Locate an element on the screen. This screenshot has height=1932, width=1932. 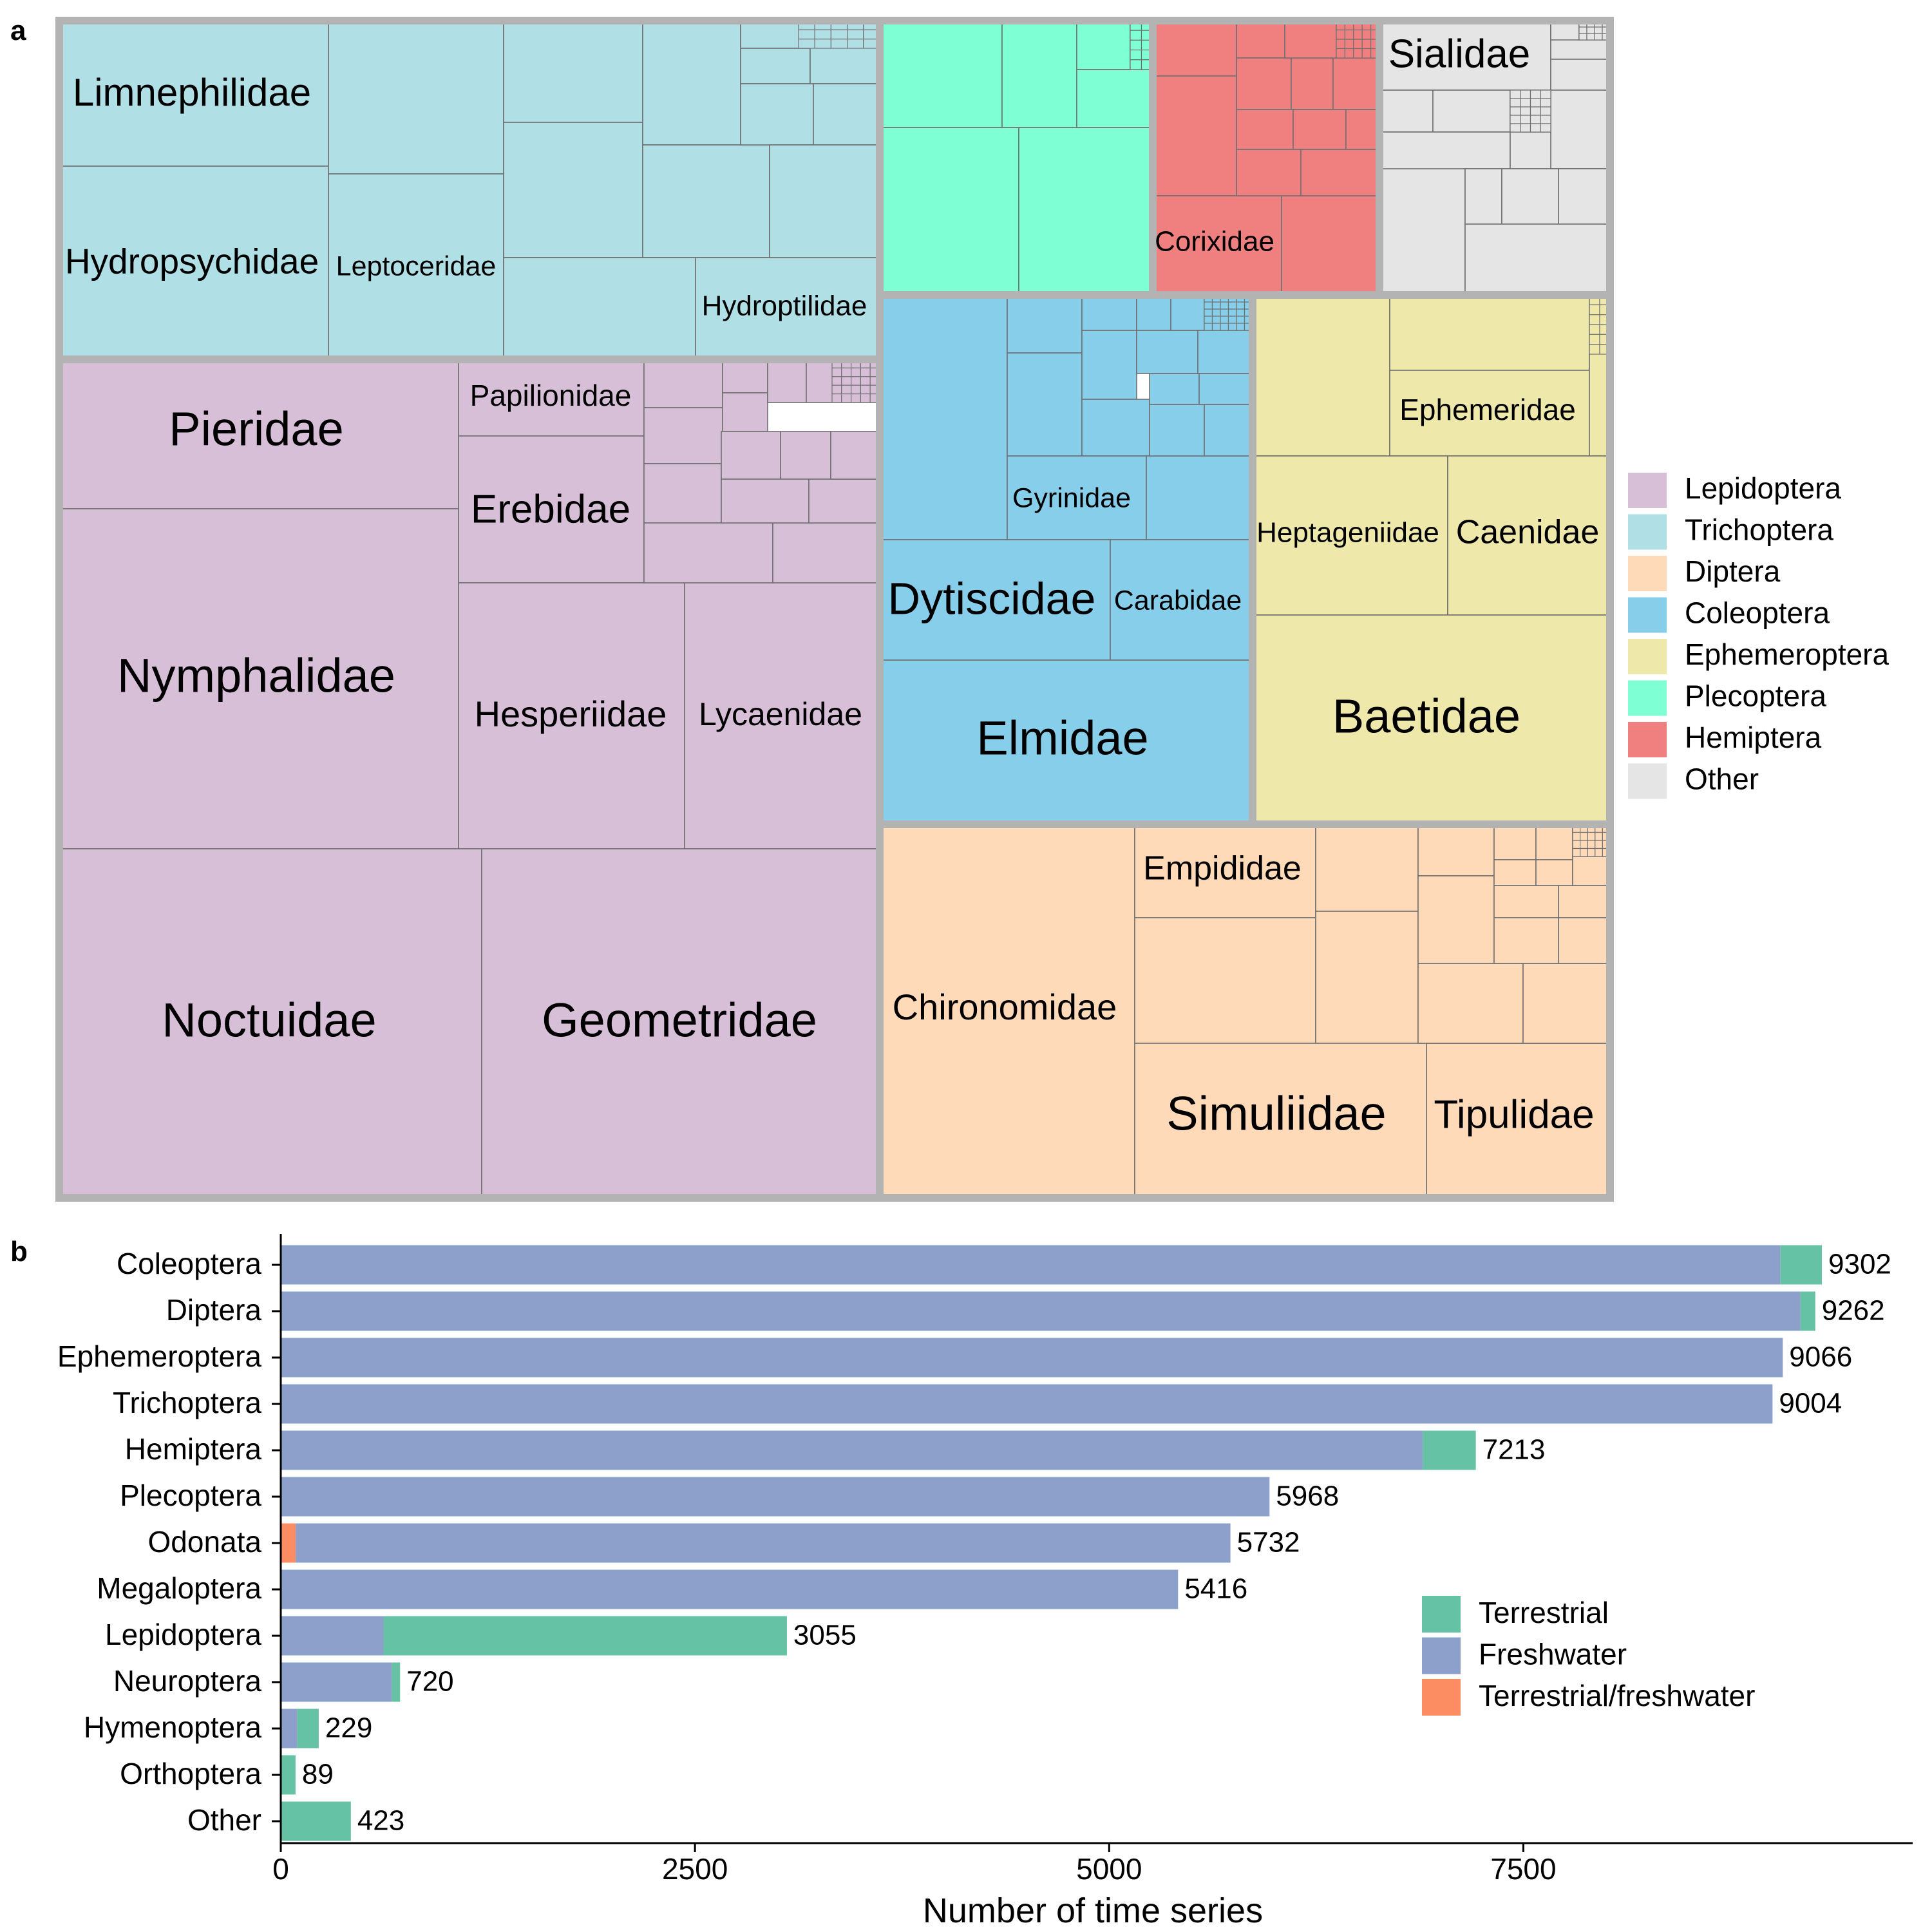
family-label: Baetidae is located at coordinates (1426, 716).